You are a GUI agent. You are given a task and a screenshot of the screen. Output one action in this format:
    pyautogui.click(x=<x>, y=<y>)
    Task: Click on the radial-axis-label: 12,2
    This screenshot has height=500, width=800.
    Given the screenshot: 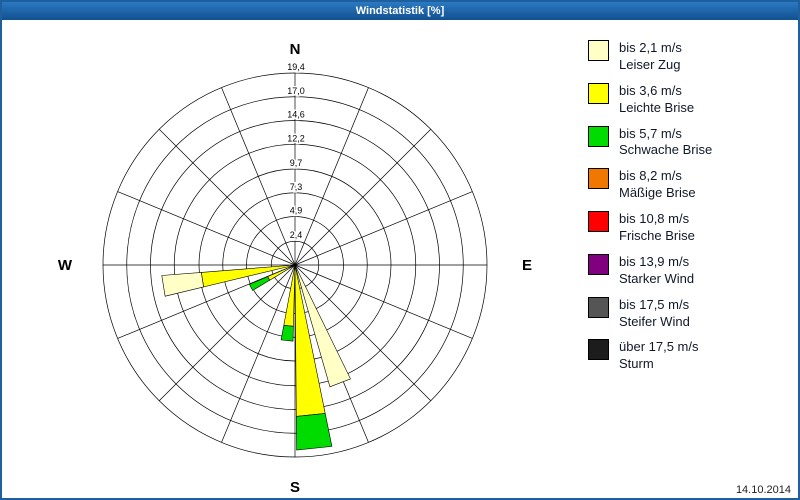 What is the action you would take?
    pyautogui.click(x=296, y=138)
    